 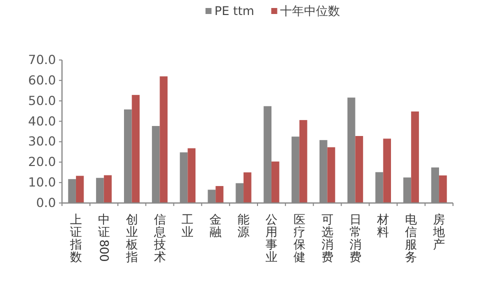 I want to click on y-tick-label: 30.0, so click(x=42, y=141).